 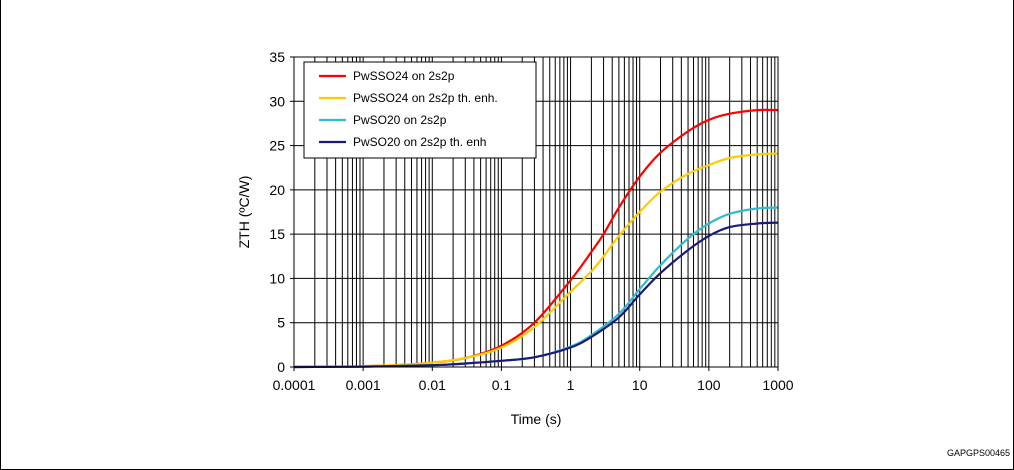 I want to click on y-axis-title: ZTH (ºC/W), so click(x=244, y=212).